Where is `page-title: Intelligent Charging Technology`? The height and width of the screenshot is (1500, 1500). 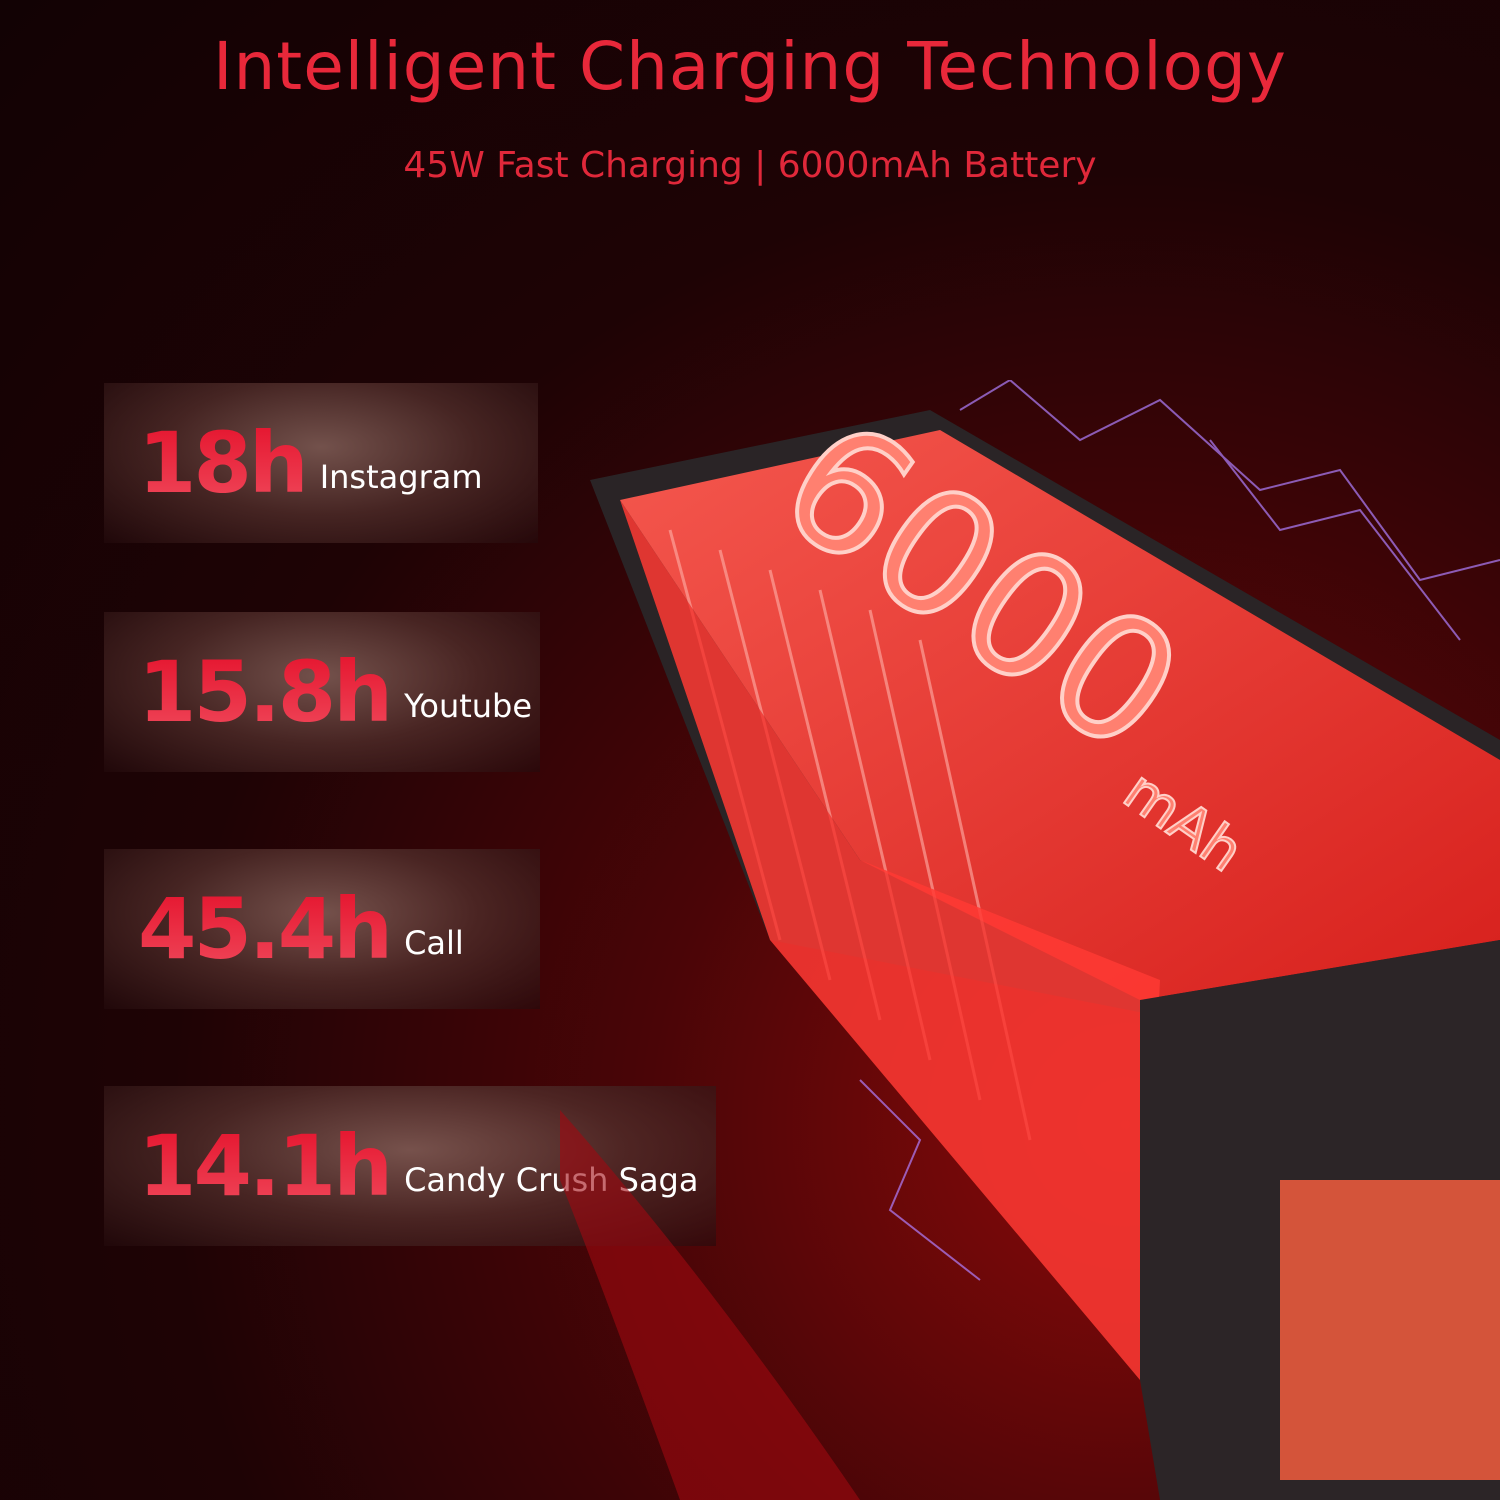 page-title: Intelligent Charging Technology is located at coordinates (750, 66).